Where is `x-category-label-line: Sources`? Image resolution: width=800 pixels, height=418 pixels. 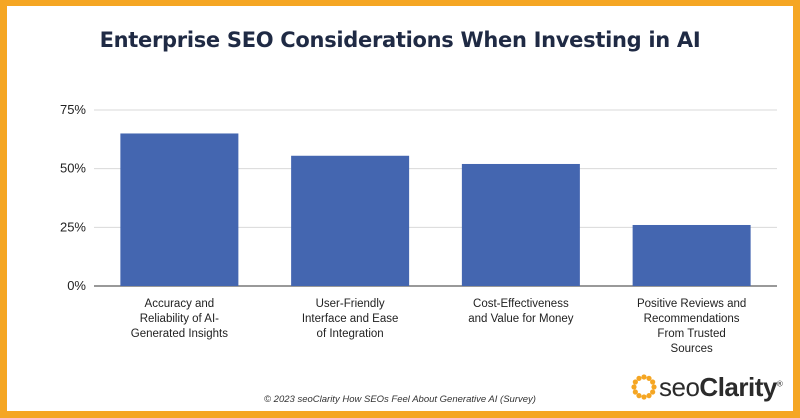
x-category-label-line: Sources is located at coordinates (691, 349).